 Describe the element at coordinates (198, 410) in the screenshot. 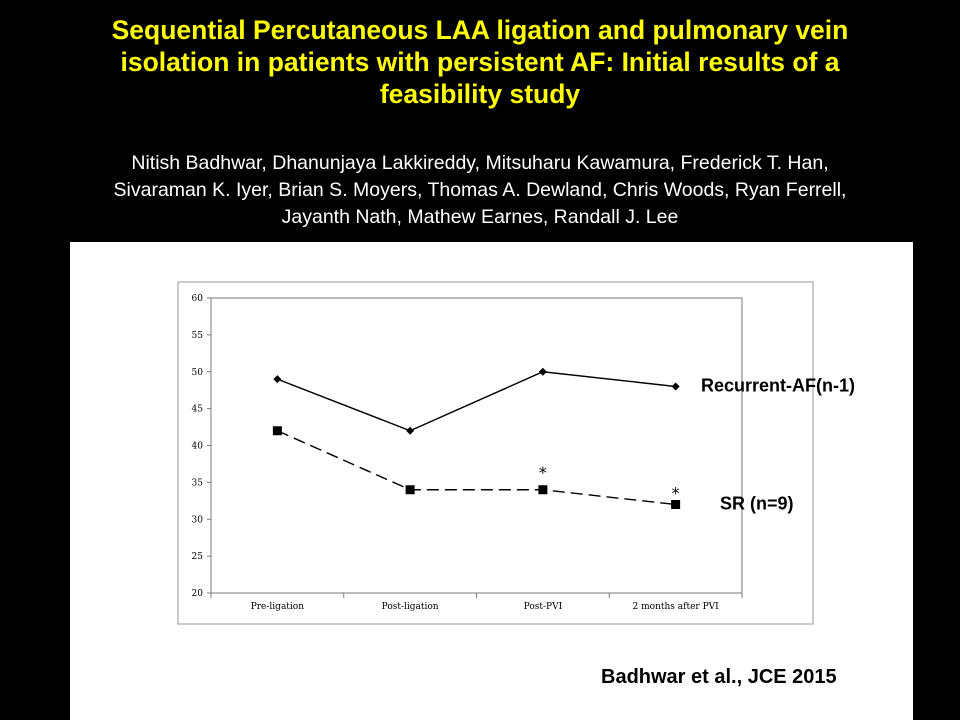

I see `y-tick-label: 45` at that location.